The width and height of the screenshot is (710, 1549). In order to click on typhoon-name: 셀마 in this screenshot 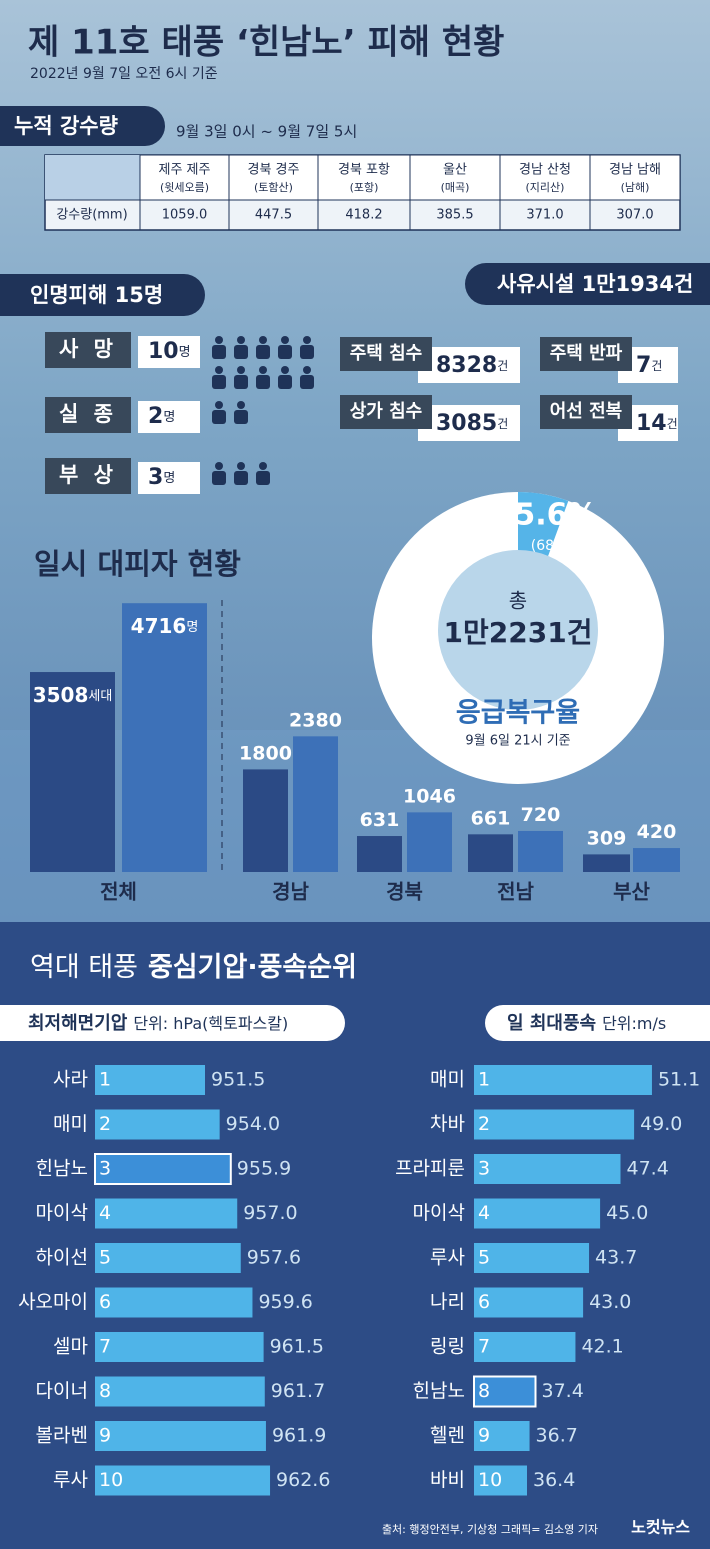, I will do `click(70, 1347)`.